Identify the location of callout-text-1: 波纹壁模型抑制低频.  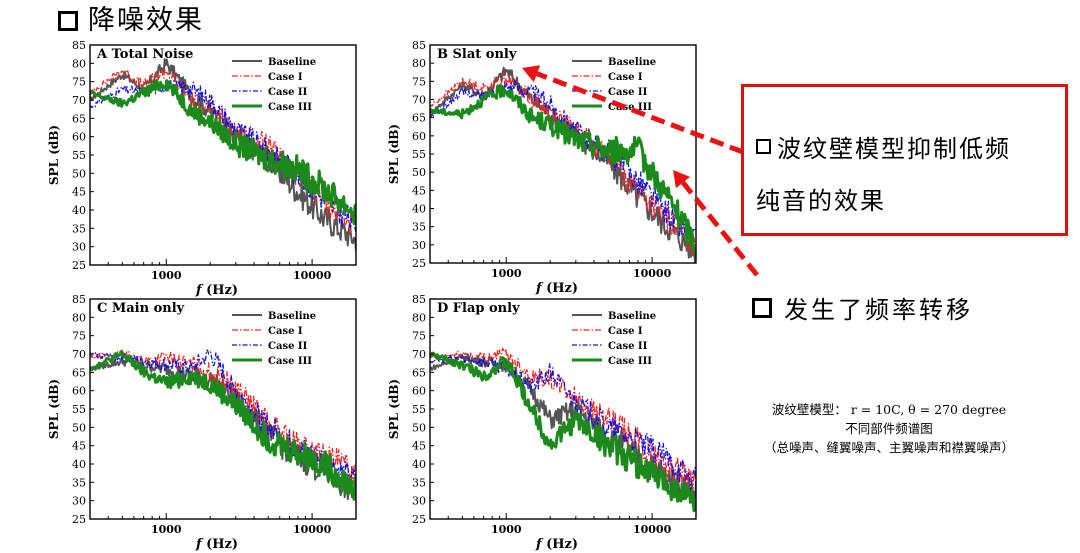
(894, 149).